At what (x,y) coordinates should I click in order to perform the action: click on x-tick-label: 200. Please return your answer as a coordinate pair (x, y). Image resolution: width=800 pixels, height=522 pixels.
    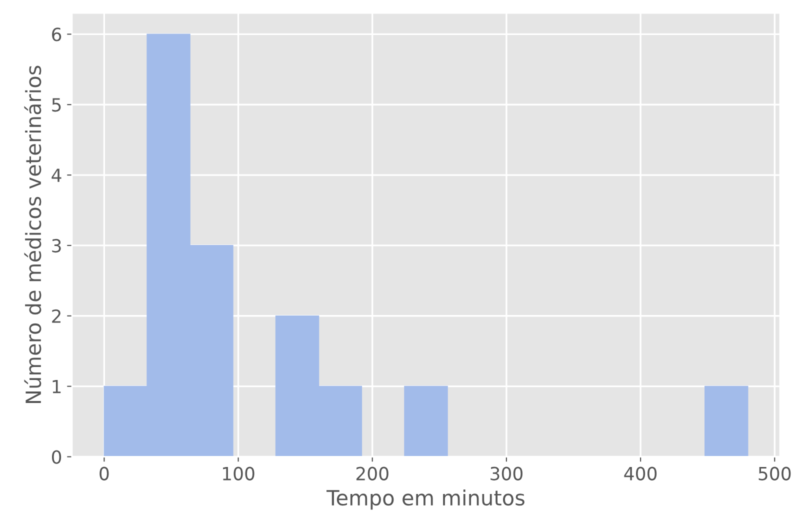
    Looking at the image, I should click on (372, 473).